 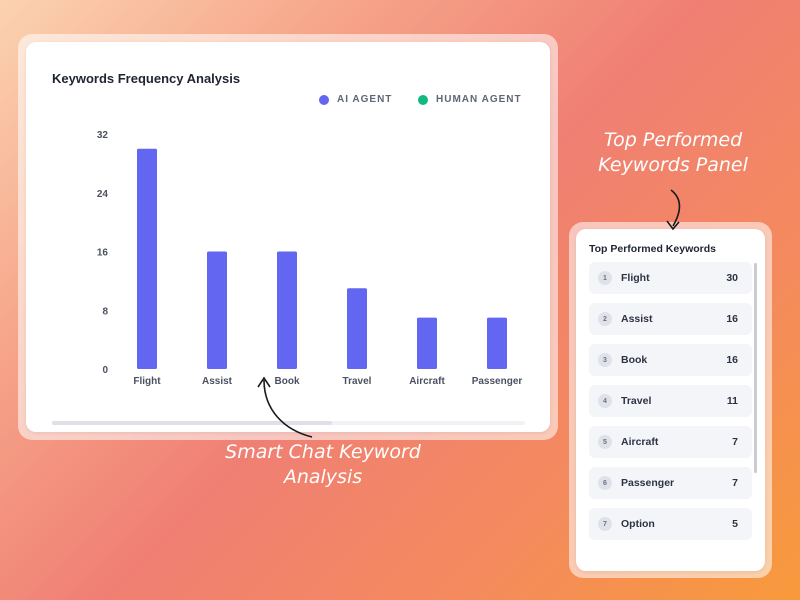 I want to click on x-tick-label: Travel, so click(x=357, y=381).